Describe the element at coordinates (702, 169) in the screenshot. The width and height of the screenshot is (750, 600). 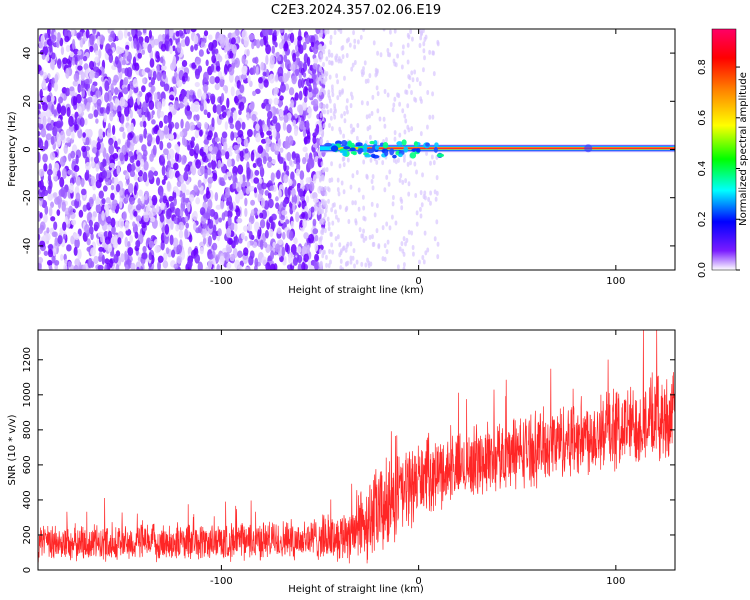
I see `colorbar-tick-label: 0.4` at that location.